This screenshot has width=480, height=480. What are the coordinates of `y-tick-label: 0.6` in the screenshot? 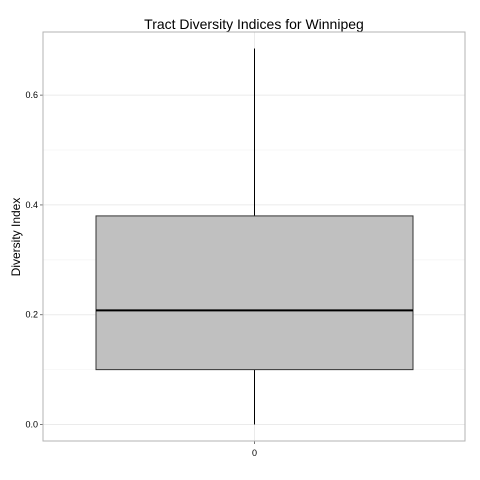 It's located at (31, 95).